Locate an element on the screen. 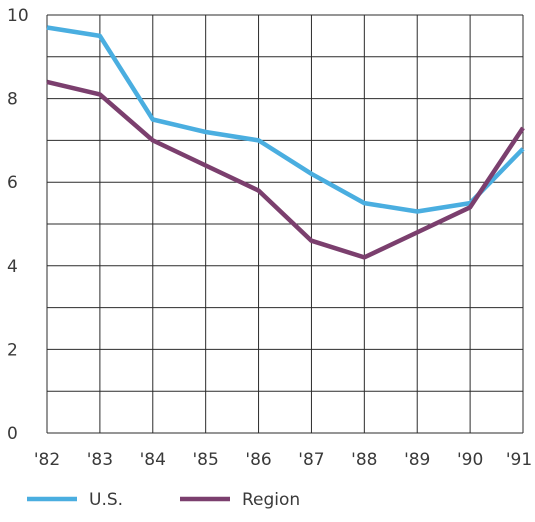  x-tick-label: '89 is located at coordinates (417, 460).